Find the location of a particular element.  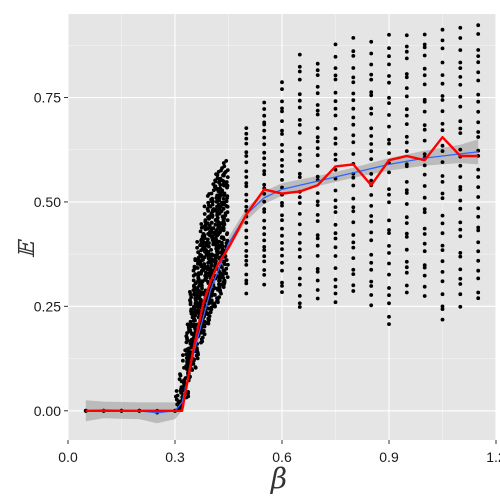

y-tick-label: 0.75 is located at coordinates (47, 98).